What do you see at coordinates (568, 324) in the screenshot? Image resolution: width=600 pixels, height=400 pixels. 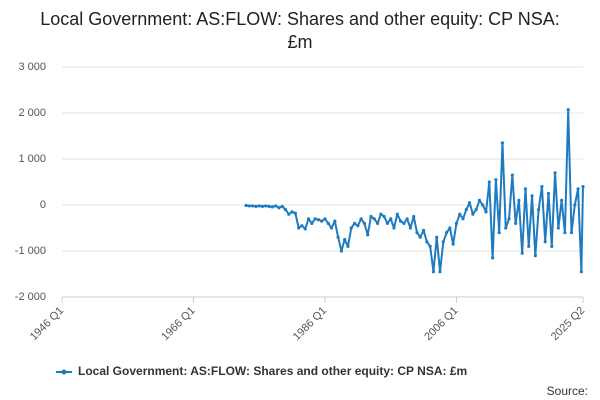 I see `x-tick-label: 2025 Q2` at bounding box center [568, 324].